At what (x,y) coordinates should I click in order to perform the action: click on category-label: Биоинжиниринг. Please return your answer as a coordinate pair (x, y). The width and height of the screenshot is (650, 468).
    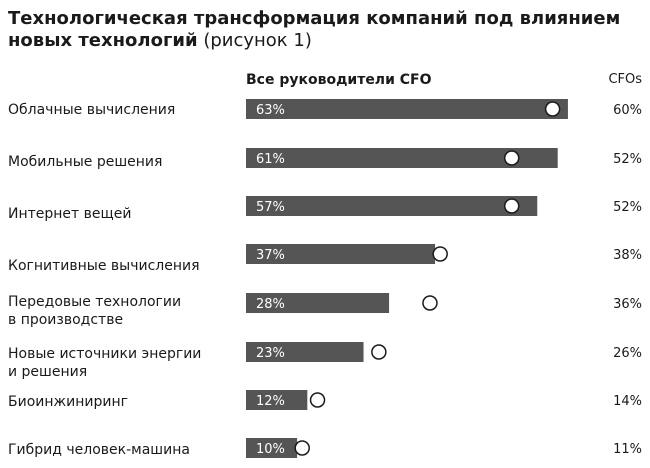
    Looking at the image, I should click on (68, 402).